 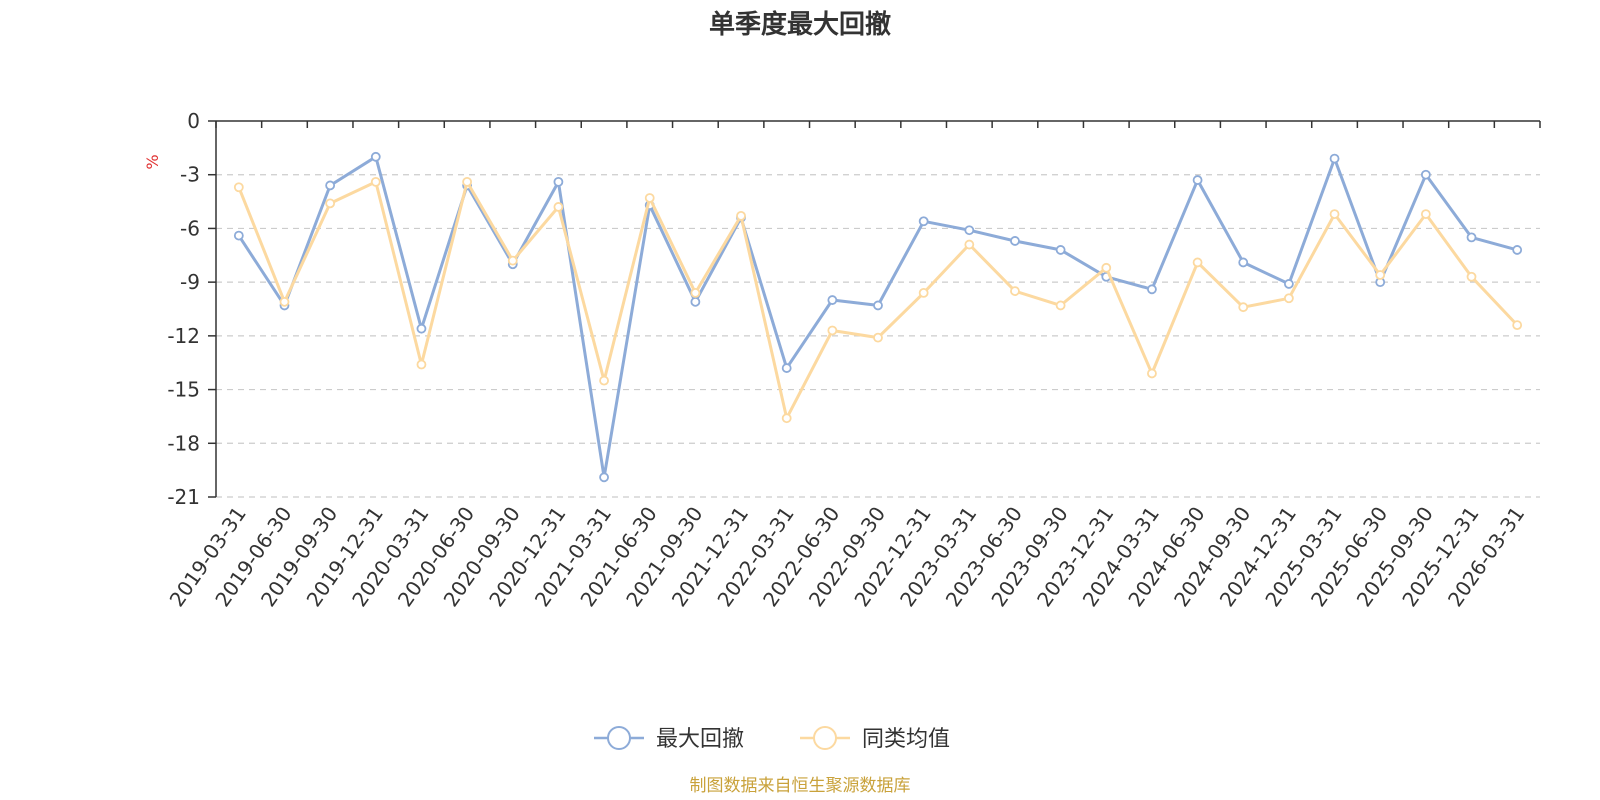 I want to click on y-tick-label: -21, so click(x=183, y=497).